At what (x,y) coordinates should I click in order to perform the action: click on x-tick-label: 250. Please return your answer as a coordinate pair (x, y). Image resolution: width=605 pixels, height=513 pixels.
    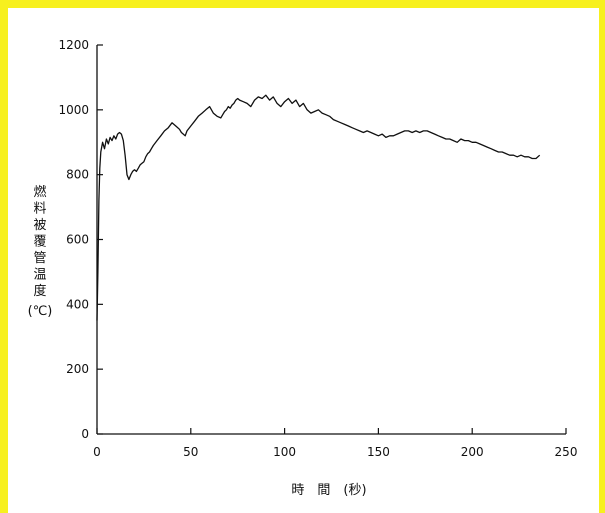
    Looking at the image, I should click on (566, 452).